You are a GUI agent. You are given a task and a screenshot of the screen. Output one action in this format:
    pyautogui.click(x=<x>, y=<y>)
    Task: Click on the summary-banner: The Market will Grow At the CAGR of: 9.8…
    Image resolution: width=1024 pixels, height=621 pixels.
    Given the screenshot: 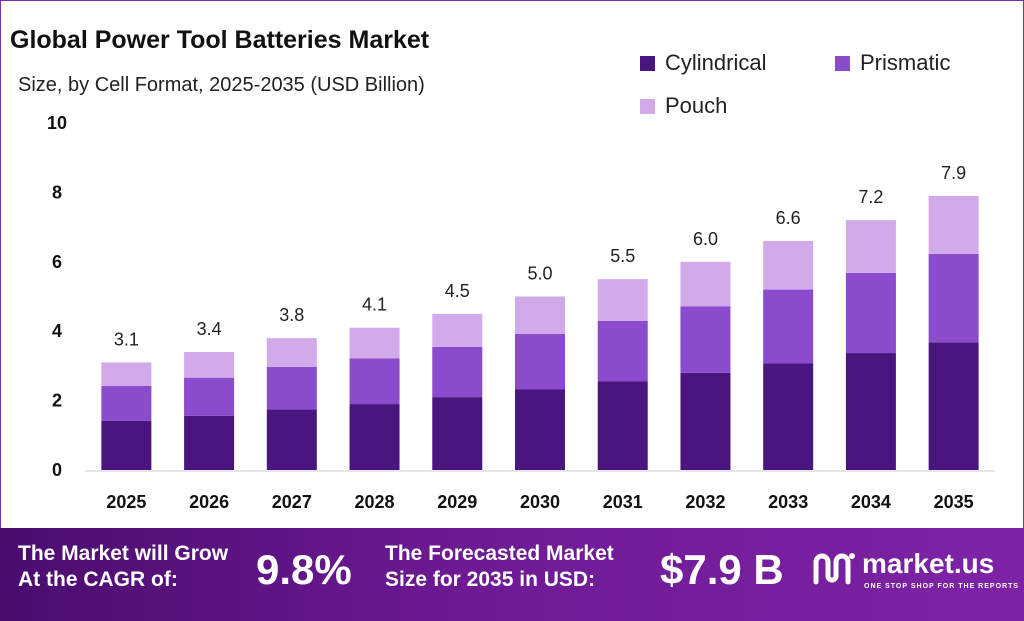 What is the action you would take?
    pyautogui.click(x=512, y=574)
    